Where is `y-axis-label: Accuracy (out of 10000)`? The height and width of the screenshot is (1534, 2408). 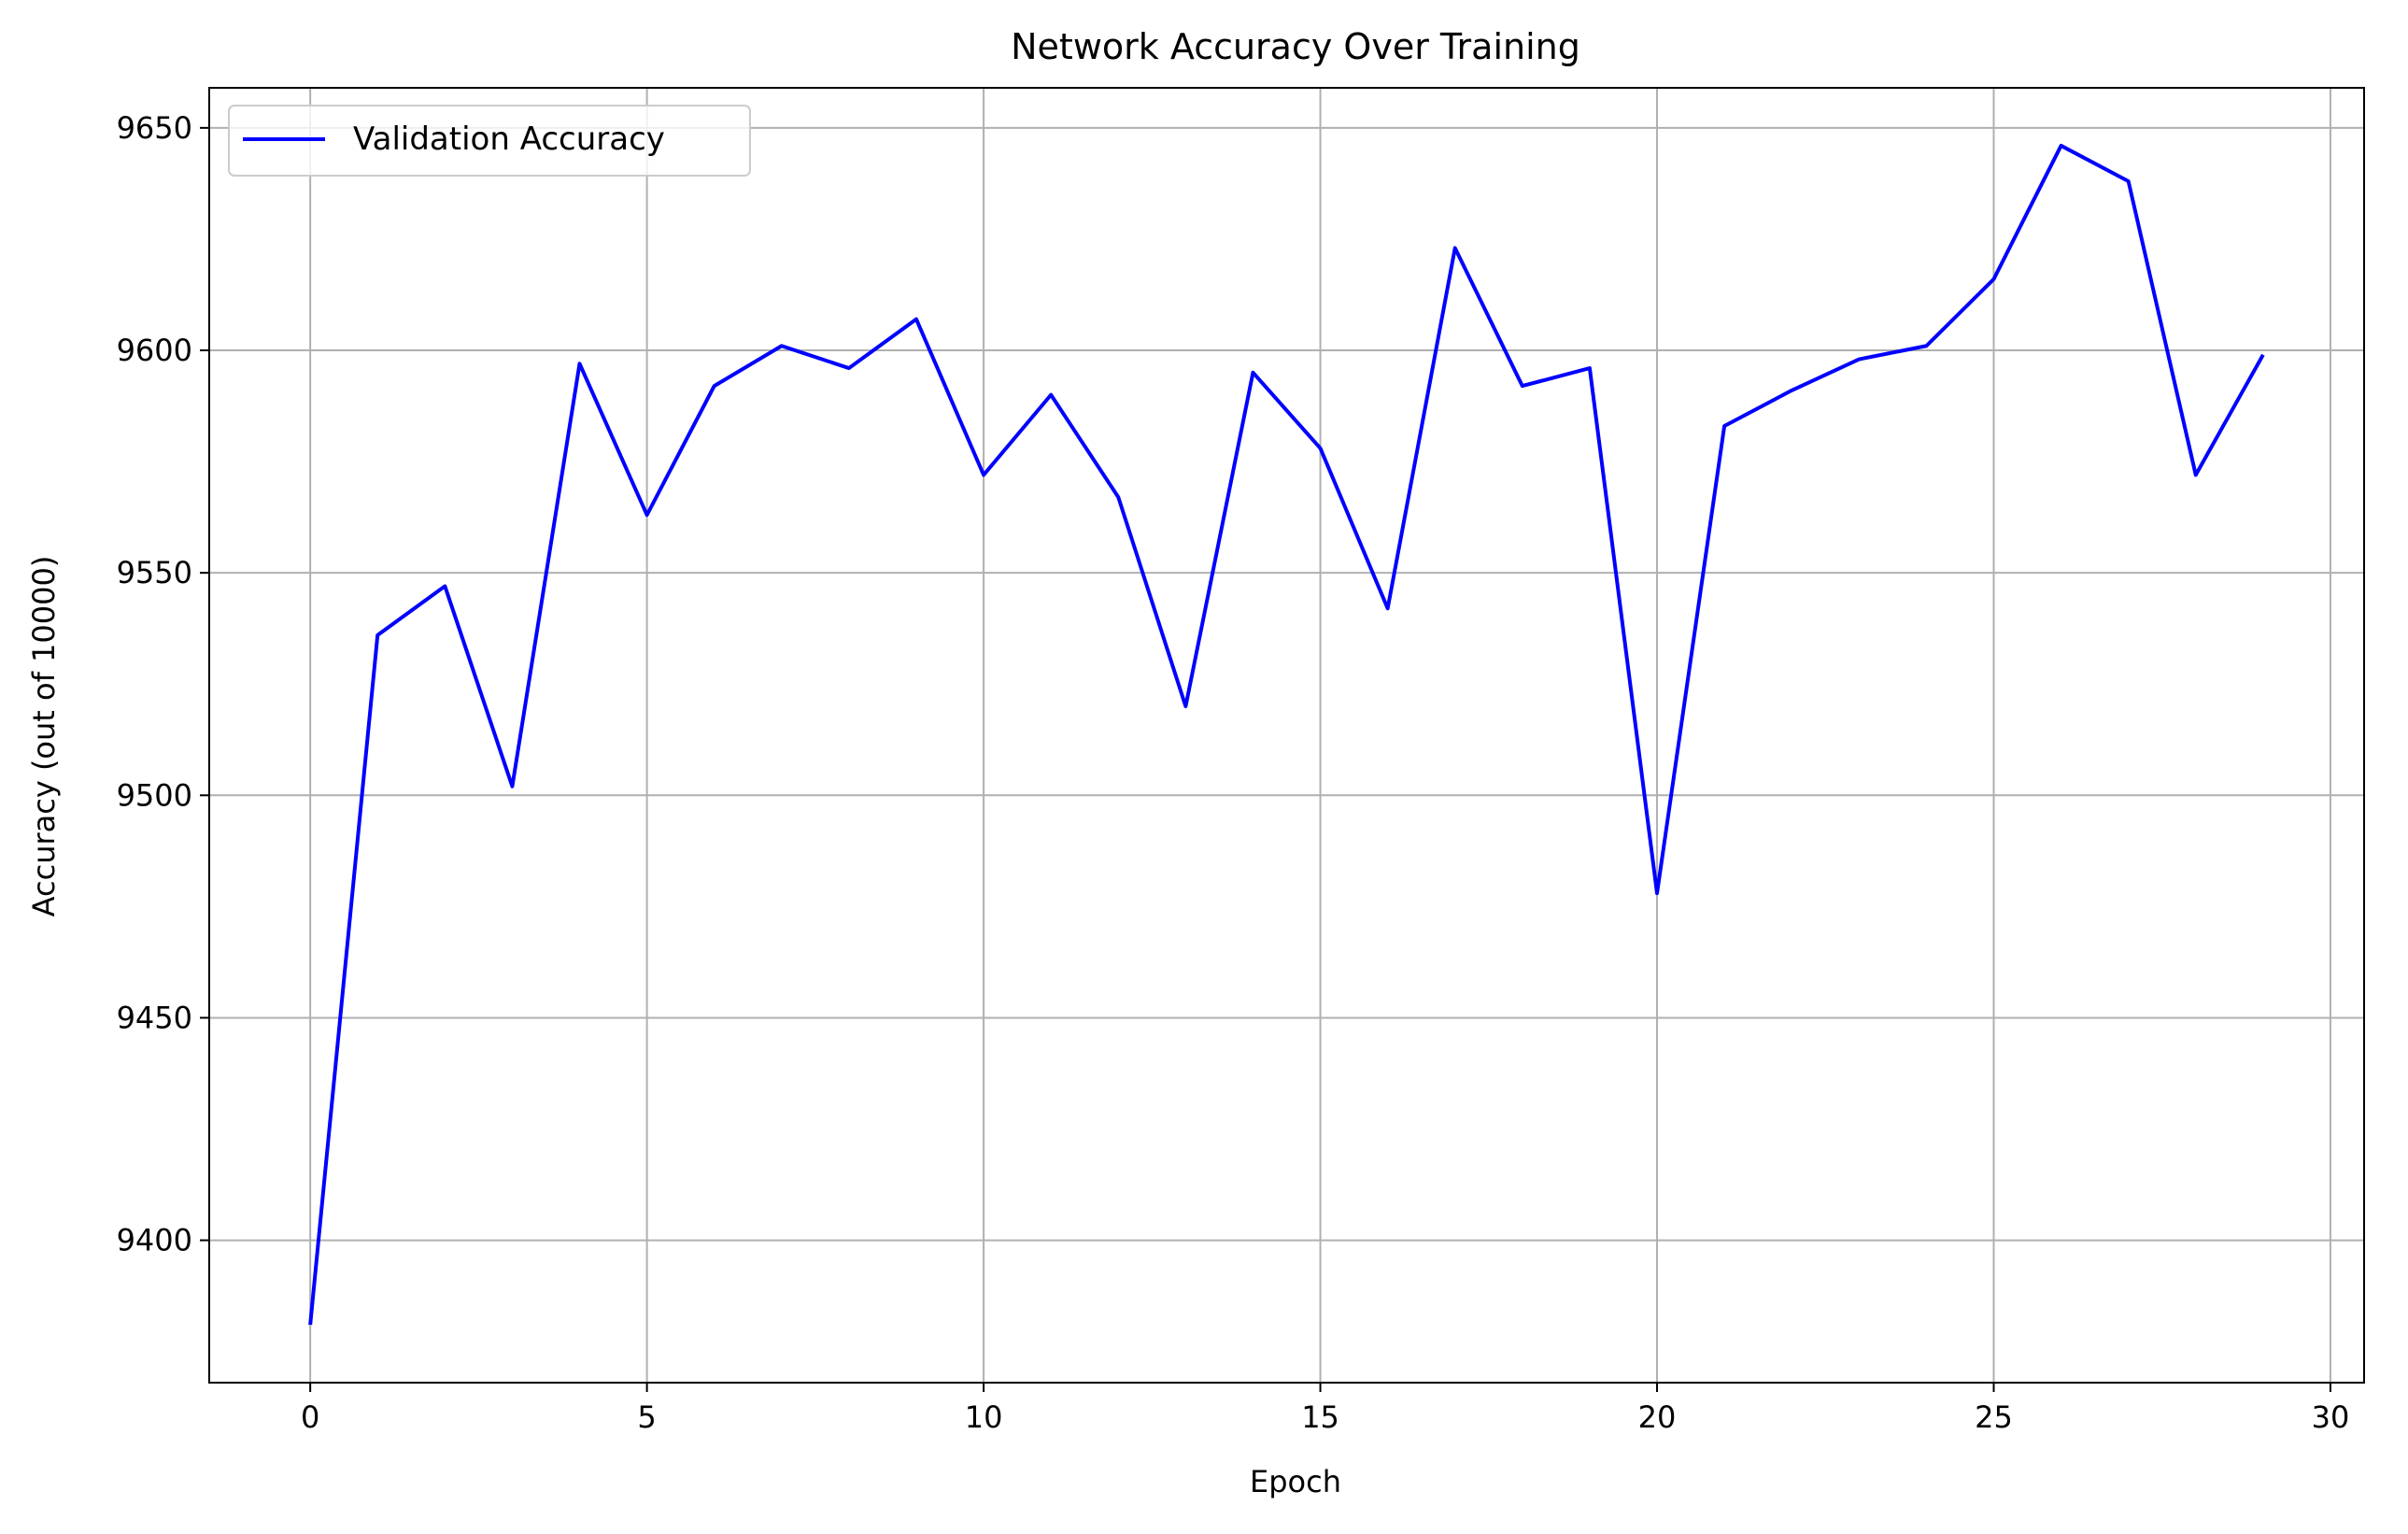
y-axis-label: Accuracy (out of 10000) is located at coordinates (44, 736).